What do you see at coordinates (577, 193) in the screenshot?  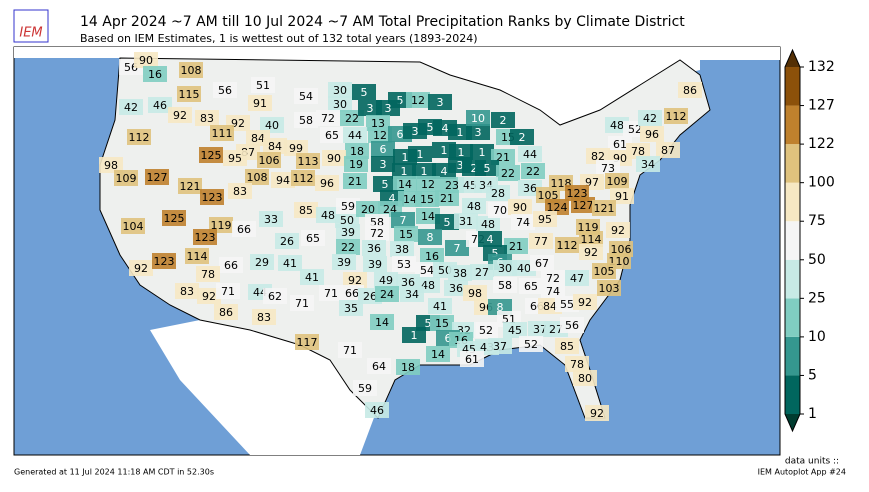 I see `district-rank: 123` at bounding box center [577, 193].